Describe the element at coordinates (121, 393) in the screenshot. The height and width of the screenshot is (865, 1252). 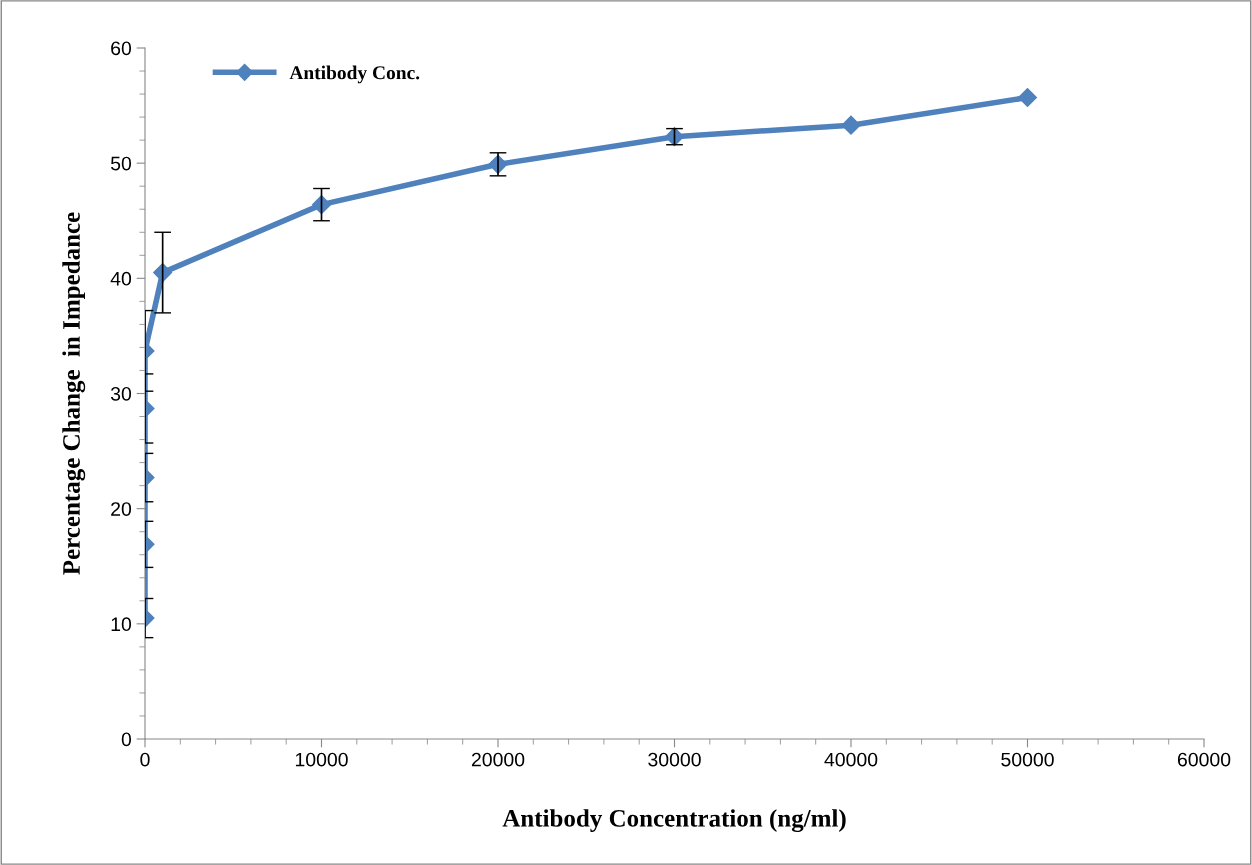
I see `y-tick-label: 30` at that location.